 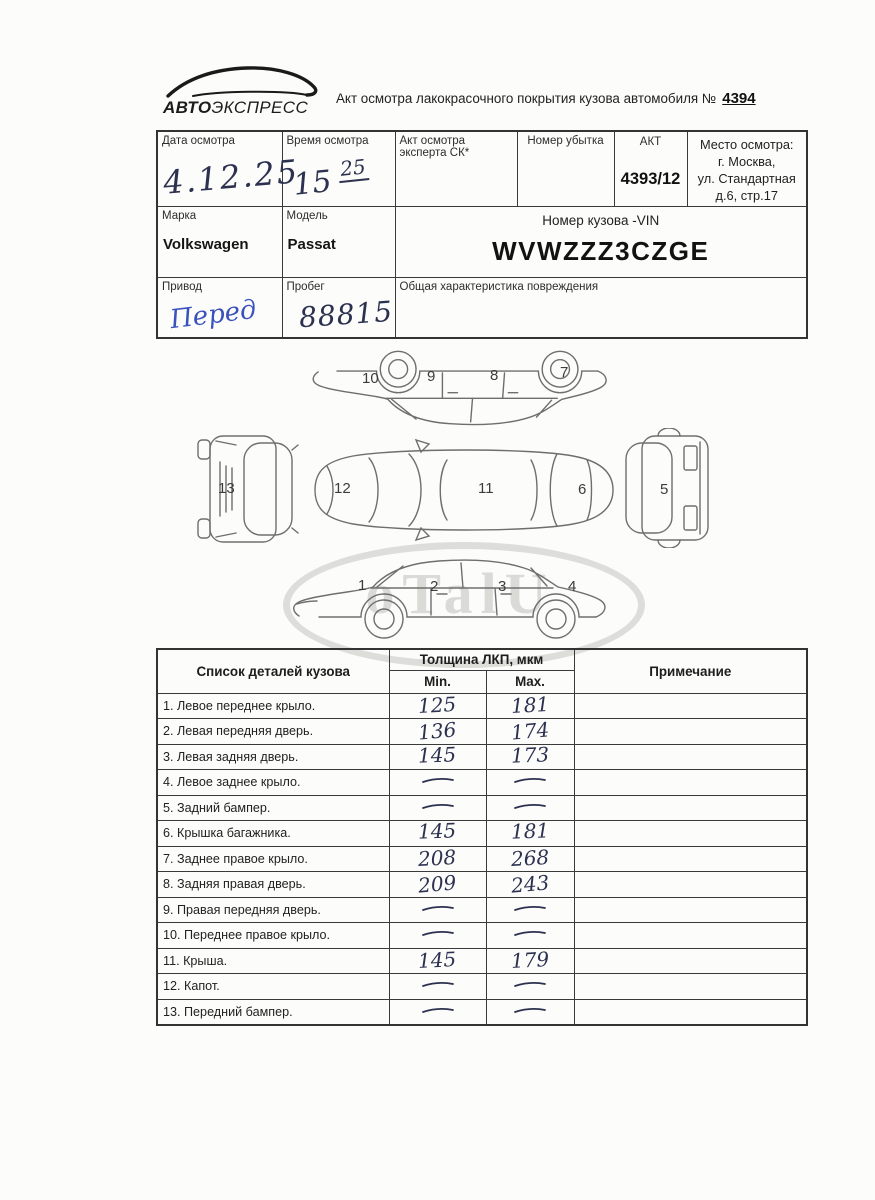 I want to click on drive-label: Привод, so click(x=182, y=287).